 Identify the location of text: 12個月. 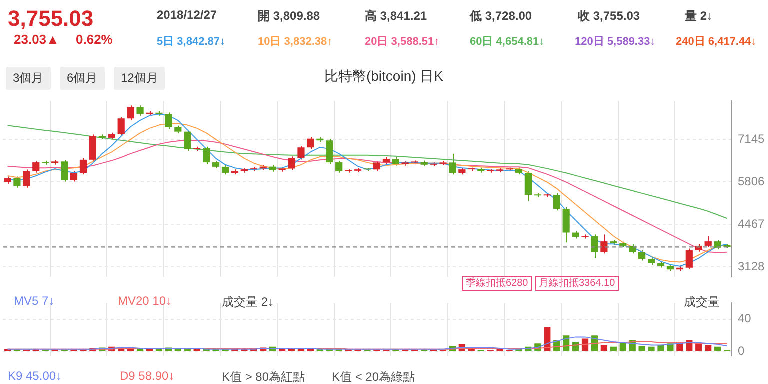
(140, 78).